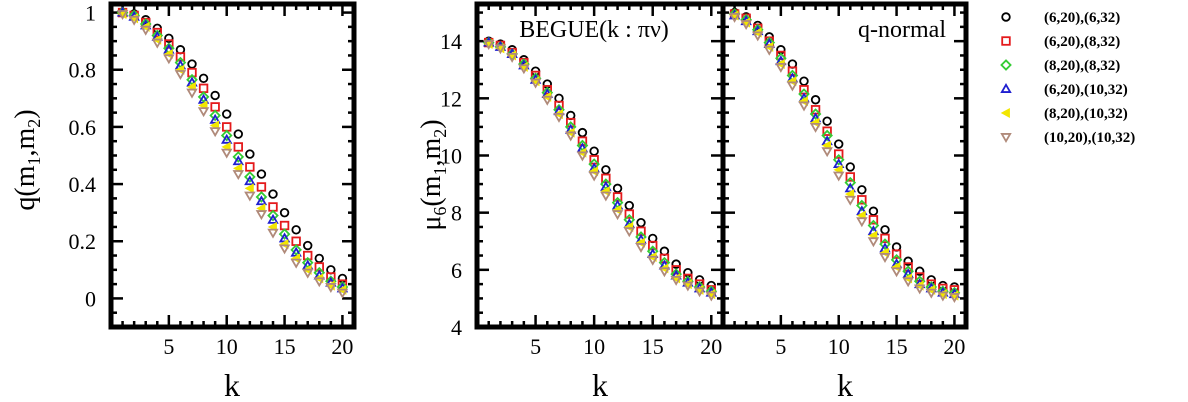 This screenshot has width=1188, height=402. What do you see at coordinates (1086, 90) in the screenshot?
I see `legend-label: (6,20),(10,32)` at bounding box center [1086, 90].